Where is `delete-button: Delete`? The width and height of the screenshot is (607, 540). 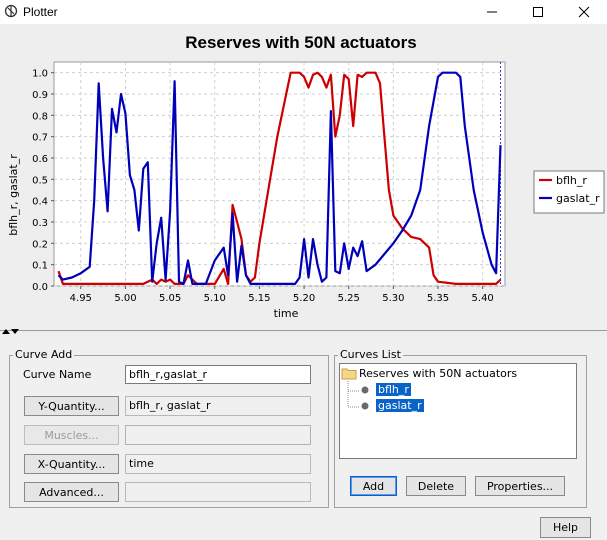
delete-button: Delete is located at coordinates (436, 486).